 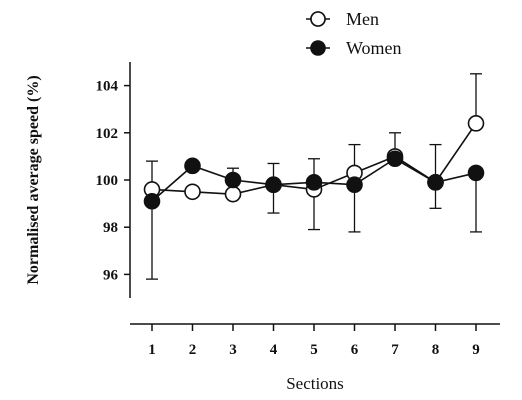 I want to click on x-tick-label: 8, so click(x=436, y=350).